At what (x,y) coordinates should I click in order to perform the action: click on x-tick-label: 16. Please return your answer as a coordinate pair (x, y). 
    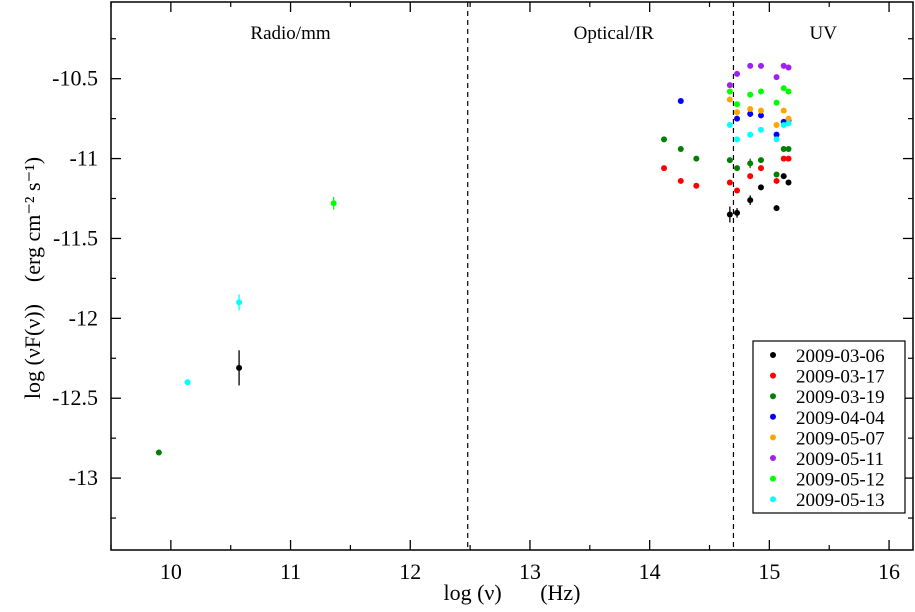
    Looking at the image, I should click on (889, 571).